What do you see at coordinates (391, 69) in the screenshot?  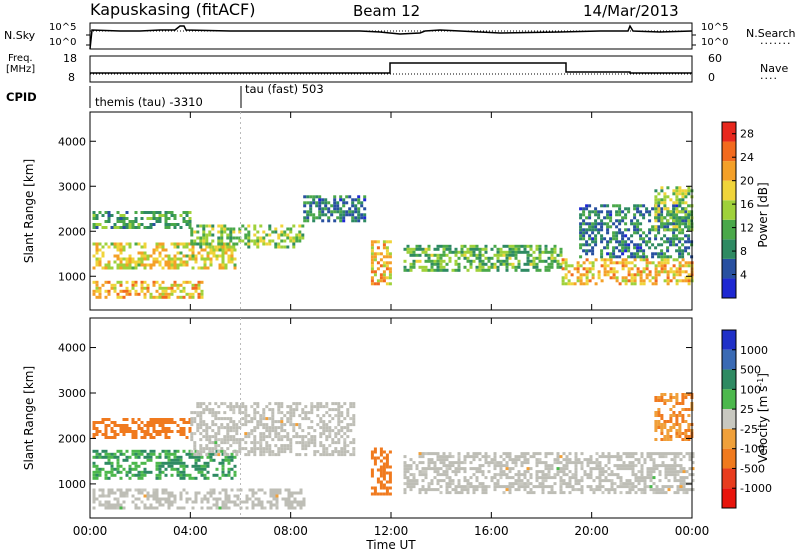 I see `frequency-panel` at bounding box center [391, 69].